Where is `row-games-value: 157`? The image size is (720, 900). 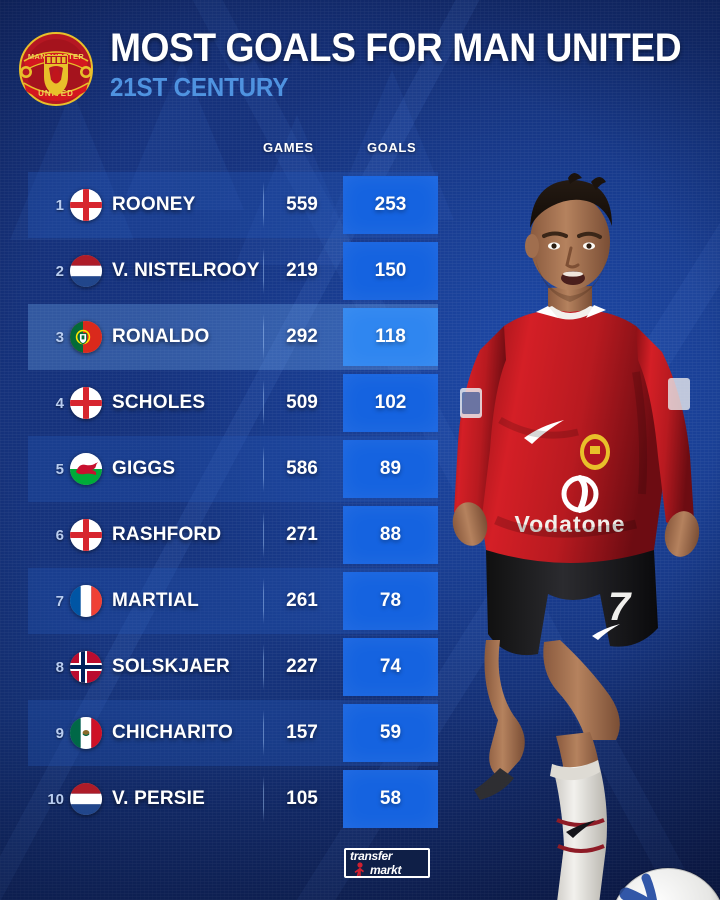 row-games-value: 157 is located at coordinates (302, 732).